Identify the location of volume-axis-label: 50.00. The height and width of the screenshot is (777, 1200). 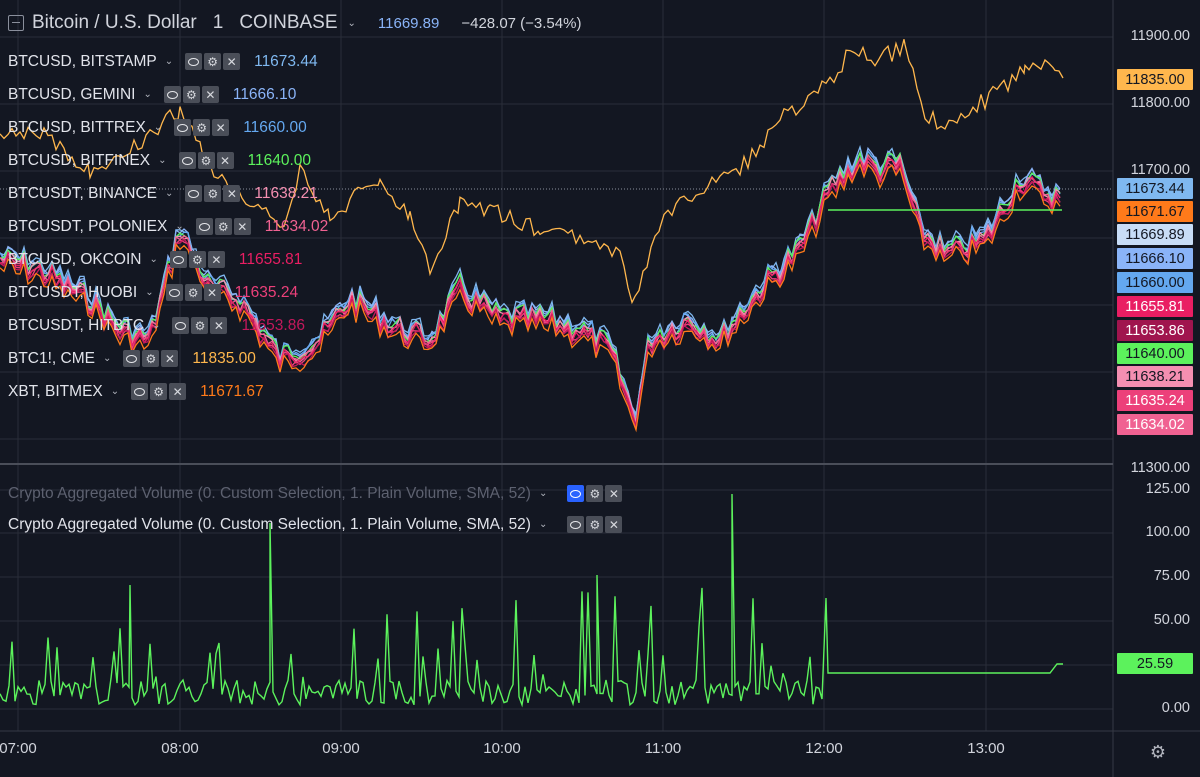
(1171, 620).